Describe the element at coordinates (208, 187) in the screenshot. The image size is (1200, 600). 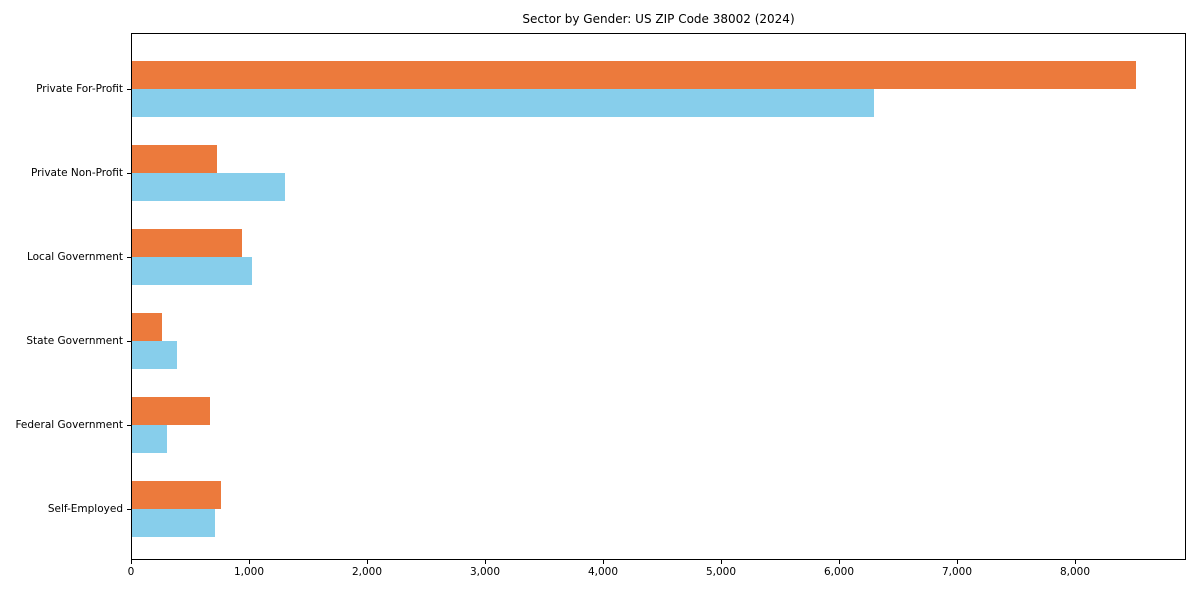
I see `bar-female-private-non-profit` at that location.